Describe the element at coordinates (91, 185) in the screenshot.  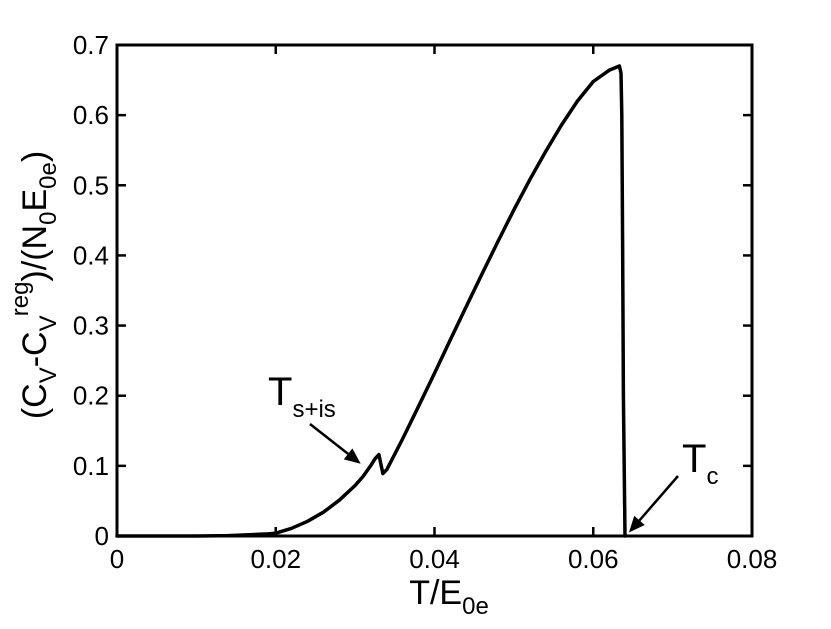
I see `y-tick-label: 0.5` at that location.